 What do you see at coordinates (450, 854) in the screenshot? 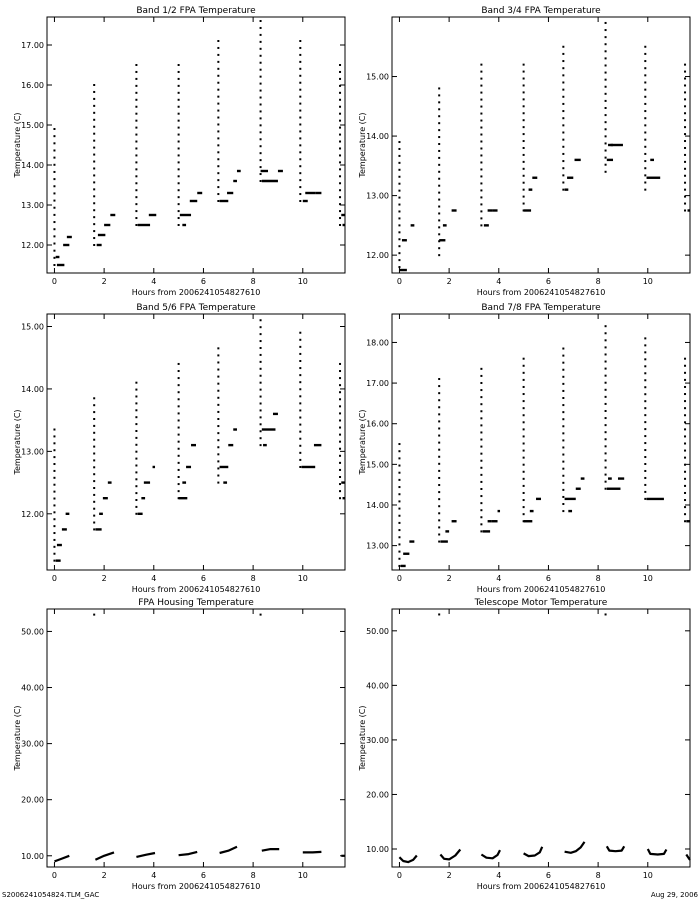
I see `data-line` at bounding box center [450, 854].